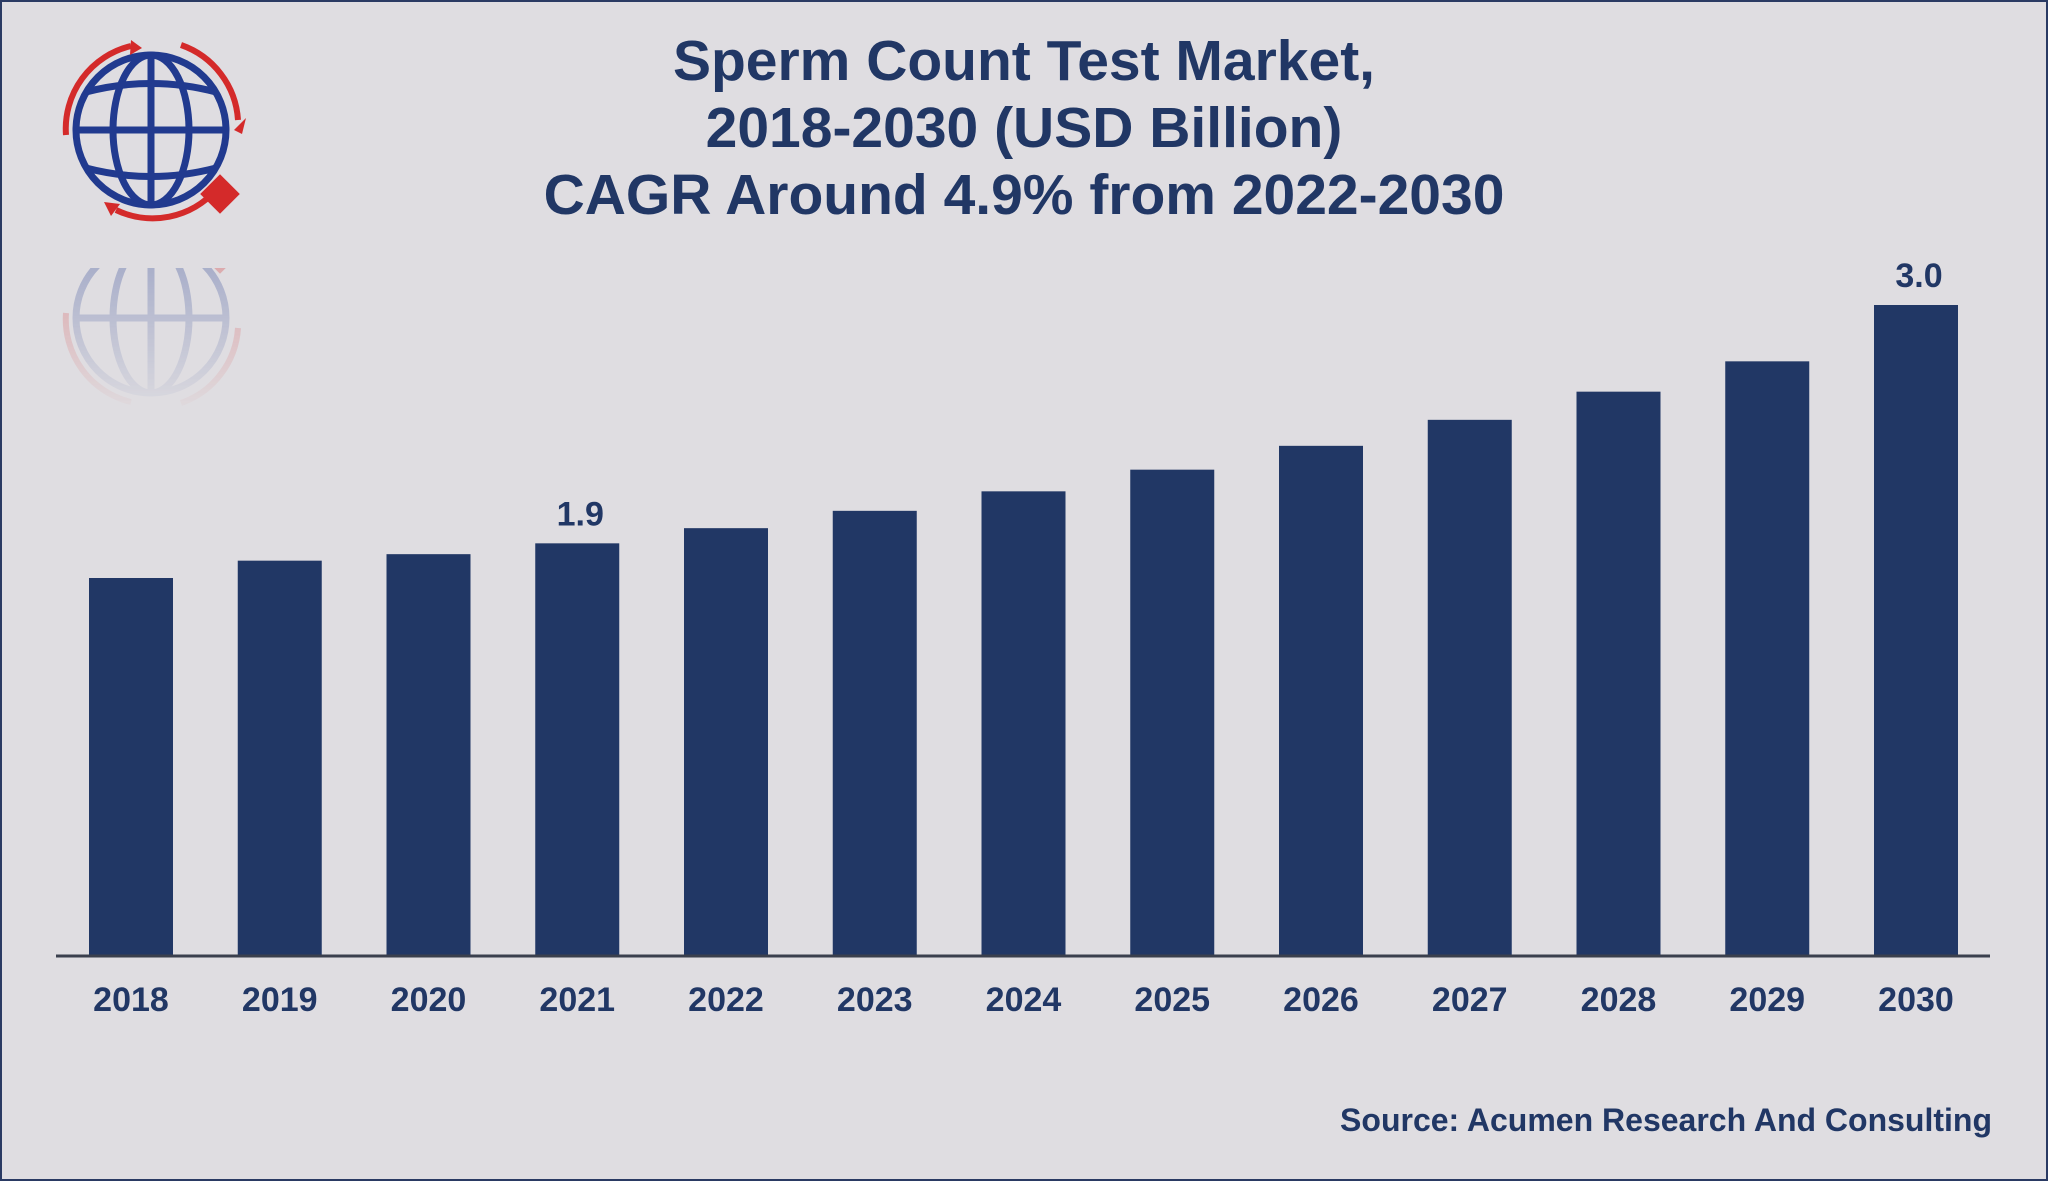 The width and height of the screenshot is (2048, 1181). What do you see at coordinates (580, 514) in the screenshot?
I see `data-label-2021: 1.9` at bounding box center [580, 514].